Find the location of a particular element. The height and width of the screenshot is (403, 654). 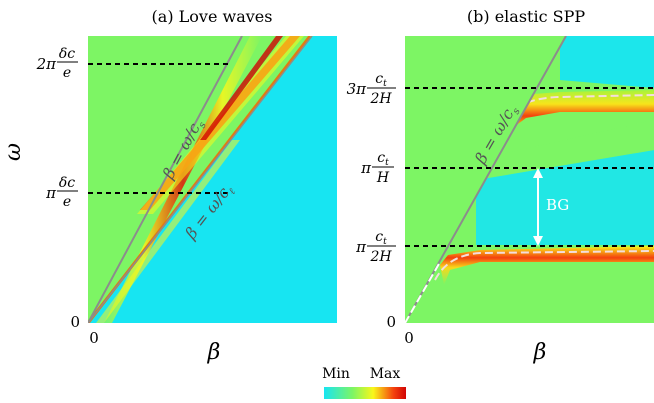

panel-b-title: (b) elastic SPP is located at coordinates (526, 16).